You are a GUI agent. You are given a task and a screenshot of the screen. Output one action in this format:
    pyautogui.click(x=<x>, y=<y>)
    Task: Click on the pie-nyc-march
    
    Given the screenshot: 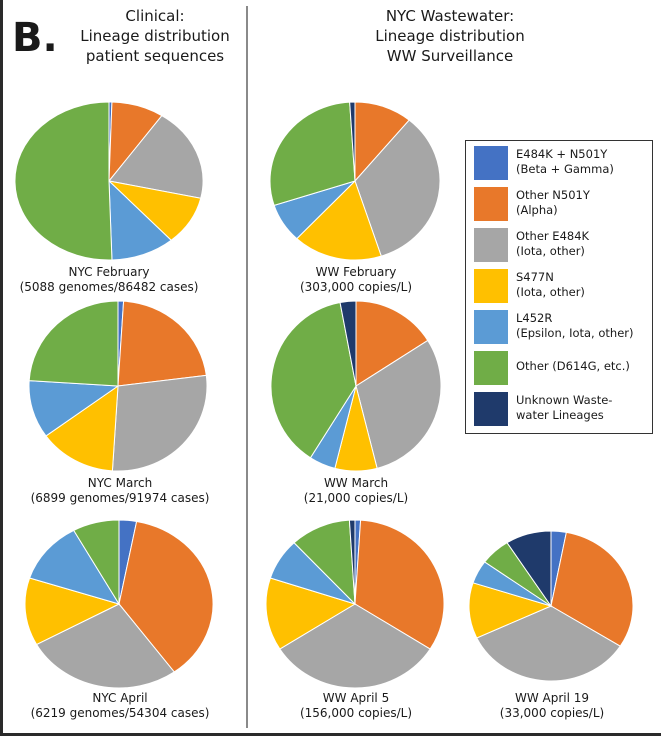 What is the action you would take?
    pyautogui.click(x=118, y=386)
    